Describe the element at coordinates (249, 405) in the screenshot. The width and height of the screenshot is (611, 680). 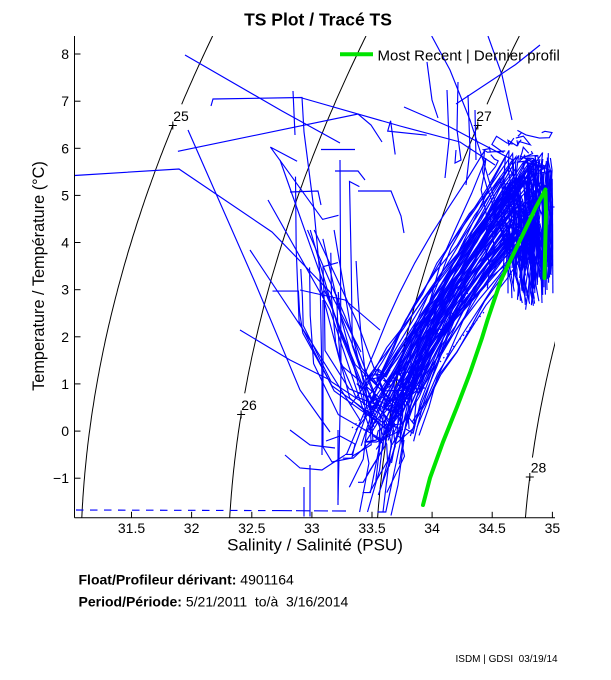
I see `svg-text: 26` at that location.